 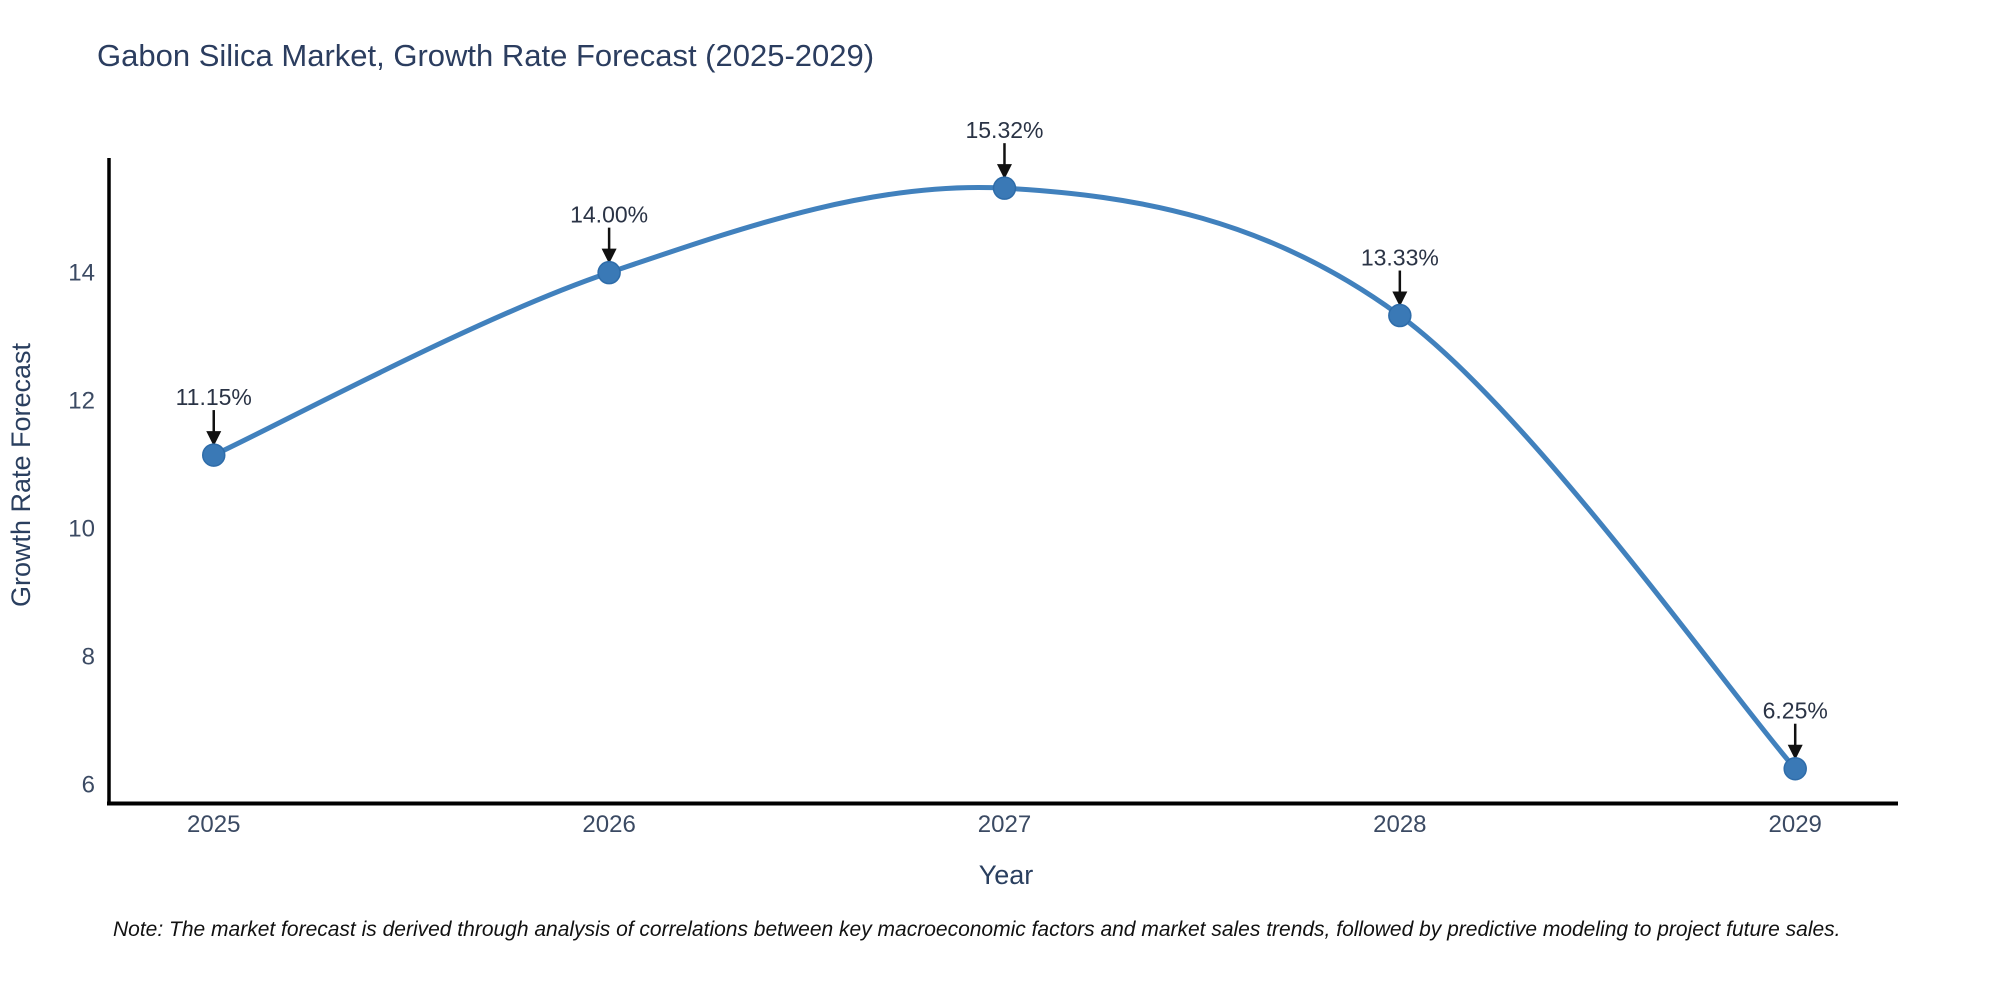 I want to click on x-axis-title: Year, so click(x=1006, y=875).